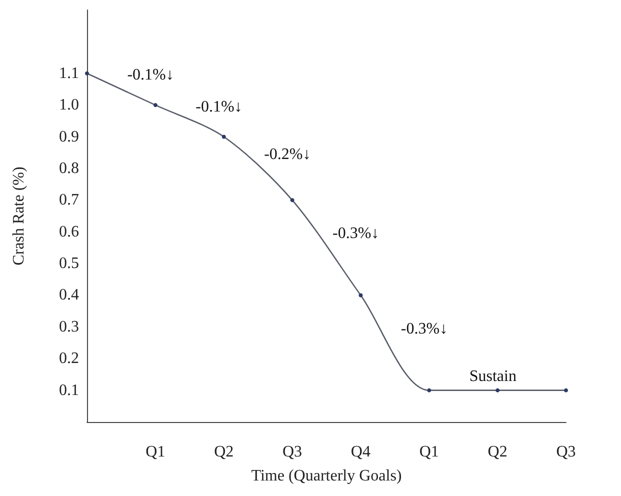 The image size is (621, 496). What do you see at coordinates (69, 200) in the screenshot?
I see `y-tick-label: 0.7` at bounding box center [69, 200].